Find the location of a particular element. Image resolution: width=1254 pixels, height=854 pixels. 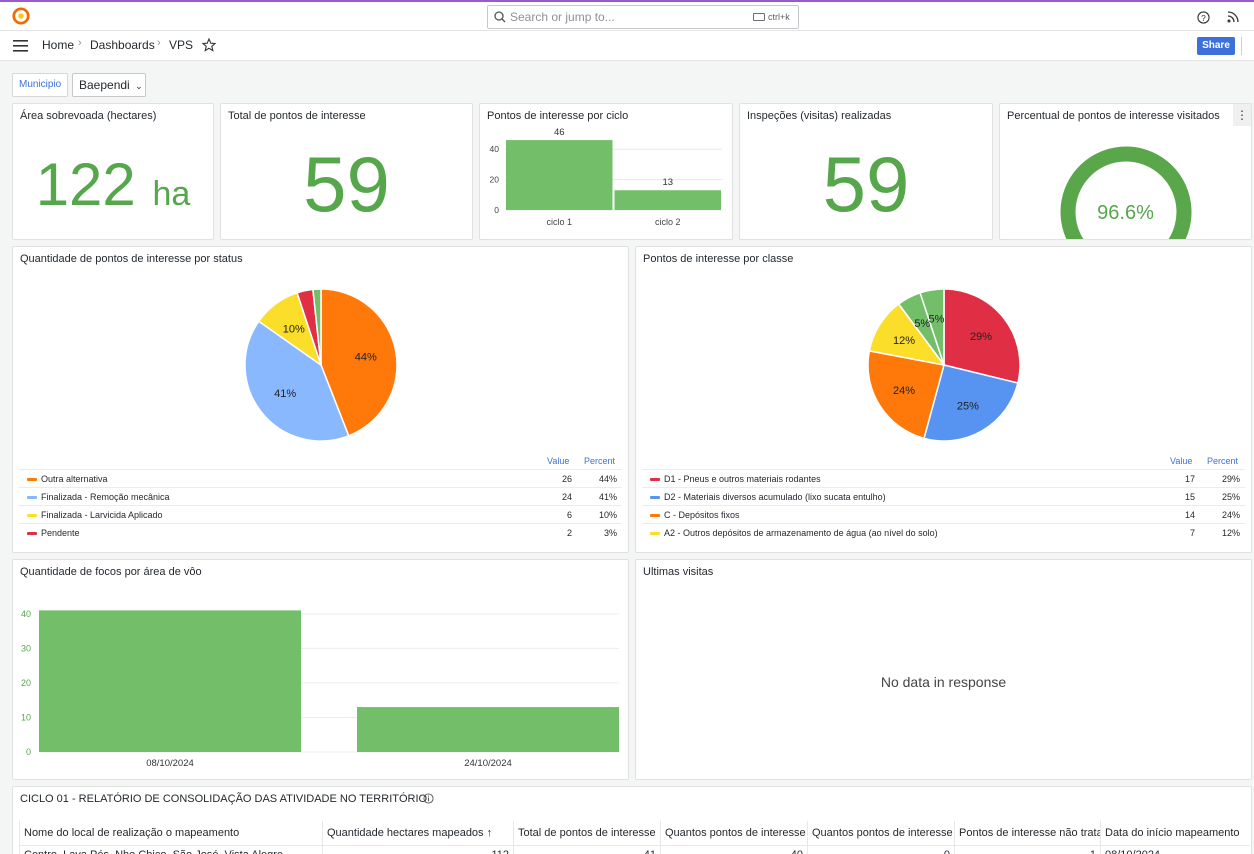

divider is located at coordinates (1241, 46).